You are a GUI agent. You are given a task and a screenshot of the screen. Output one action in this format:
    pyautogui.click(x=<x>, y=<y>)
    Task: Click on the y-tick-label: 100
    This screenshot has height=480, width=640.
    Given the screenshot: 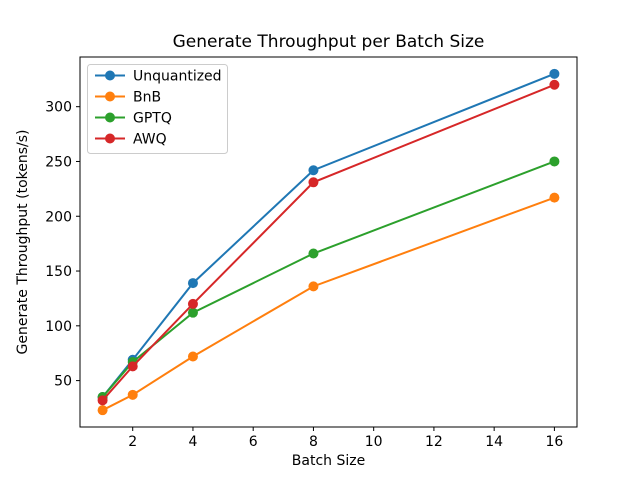 What is the action you would take?
    pyautogui.click(x=58, y=327)
    